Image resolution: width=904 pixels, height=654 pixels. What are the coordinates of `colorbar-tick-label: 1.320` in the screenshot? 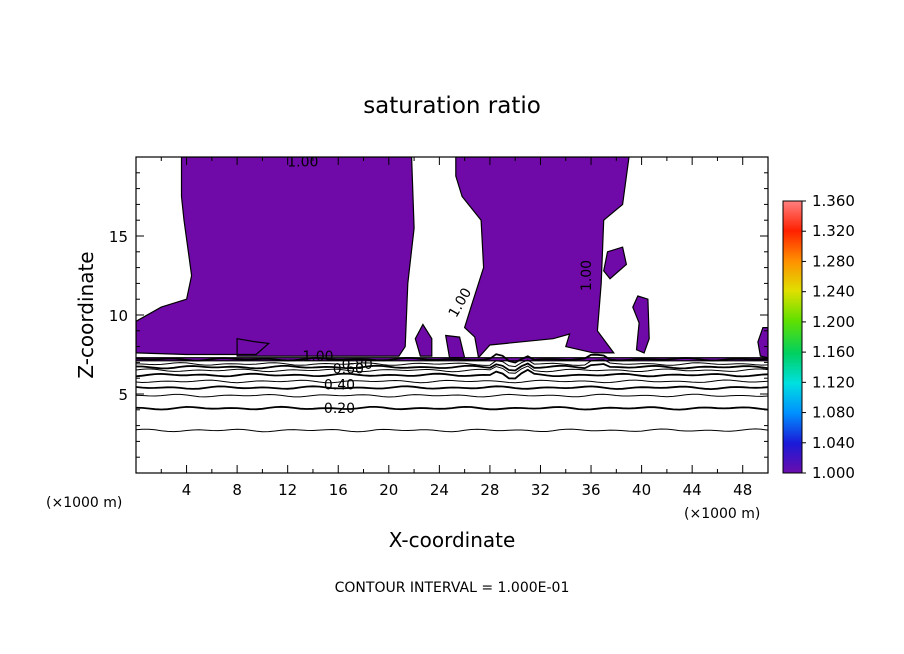 It's located at (833, 231).